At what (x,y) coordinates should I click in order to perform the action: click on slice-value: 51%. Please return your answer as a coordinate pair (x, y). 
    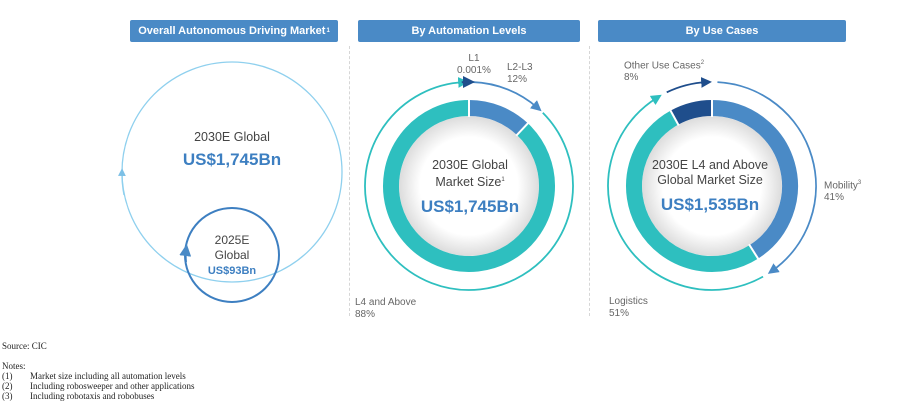
    Looking at the image, I should click on (619, 313).